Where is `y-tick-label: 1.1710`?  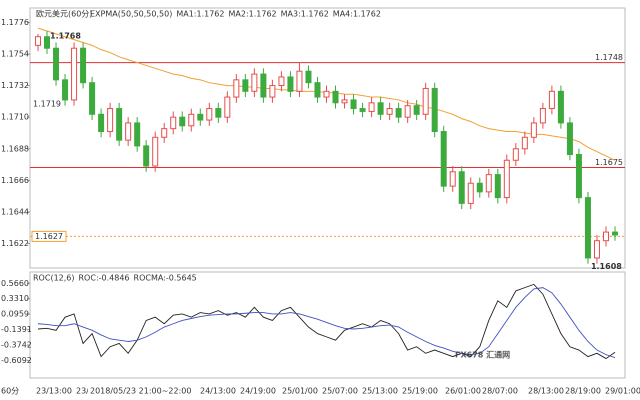 y-tick-label: 1.1710 is located at coordinates (15, 117).